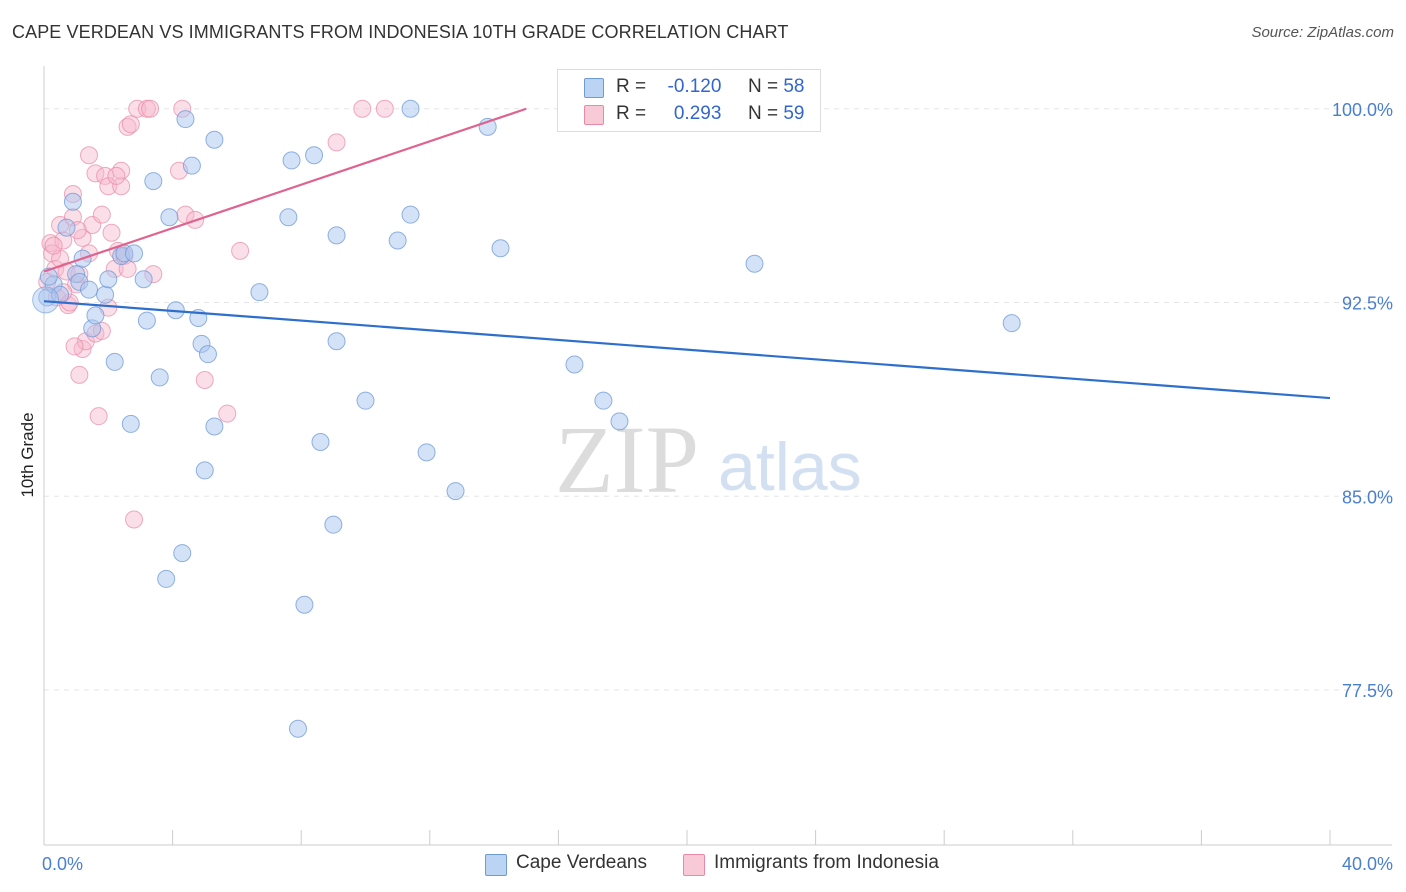 Image resolution: width=1406 pixels, height=892 pixels. I want to click on y-tick-label: 92.5%, so click(1367, 304).